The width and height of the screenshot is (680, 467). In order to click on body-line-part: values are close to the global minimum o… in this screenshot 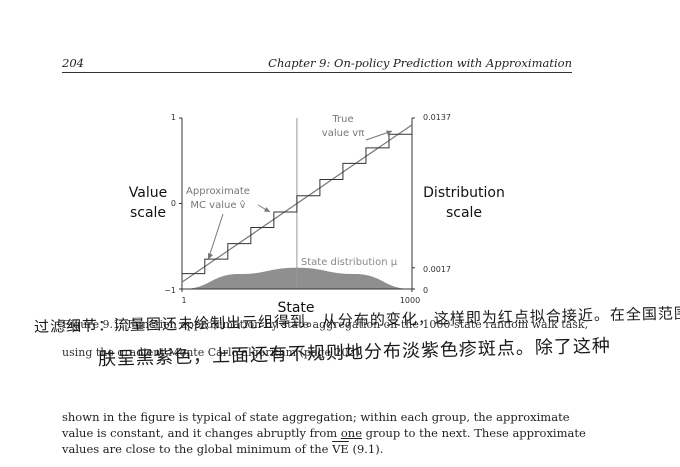, I will do `click(197, 449)`.